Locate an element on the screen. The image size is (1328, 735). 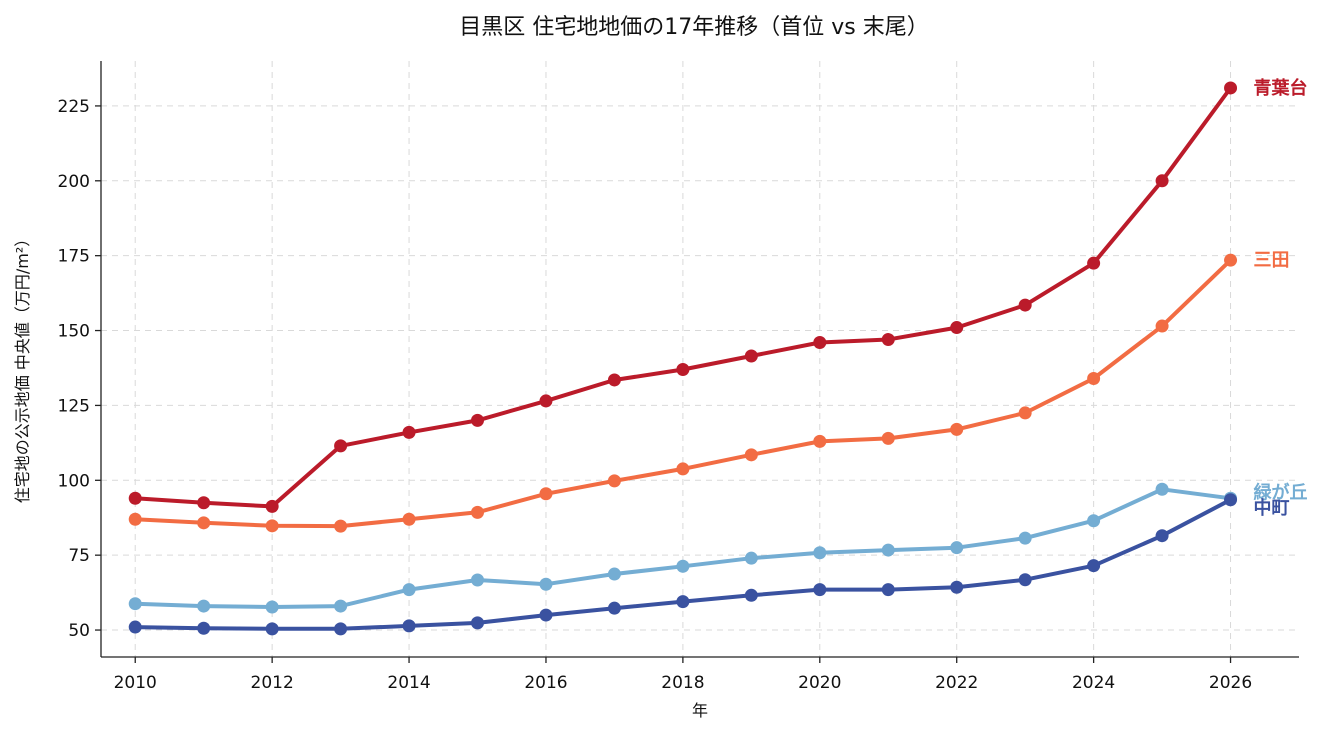
x-tick-label: 2010 is located at coordinates (135, 683).